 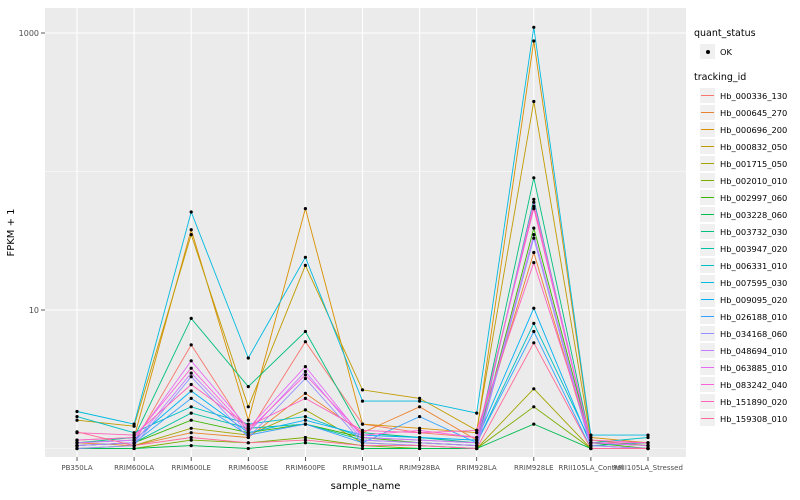 What do you see at coordinates (746, 180) in the screenshot?
I see `legend-item-Hb_002010_010: Hb_002010_010` at bounding box center [746, 180].